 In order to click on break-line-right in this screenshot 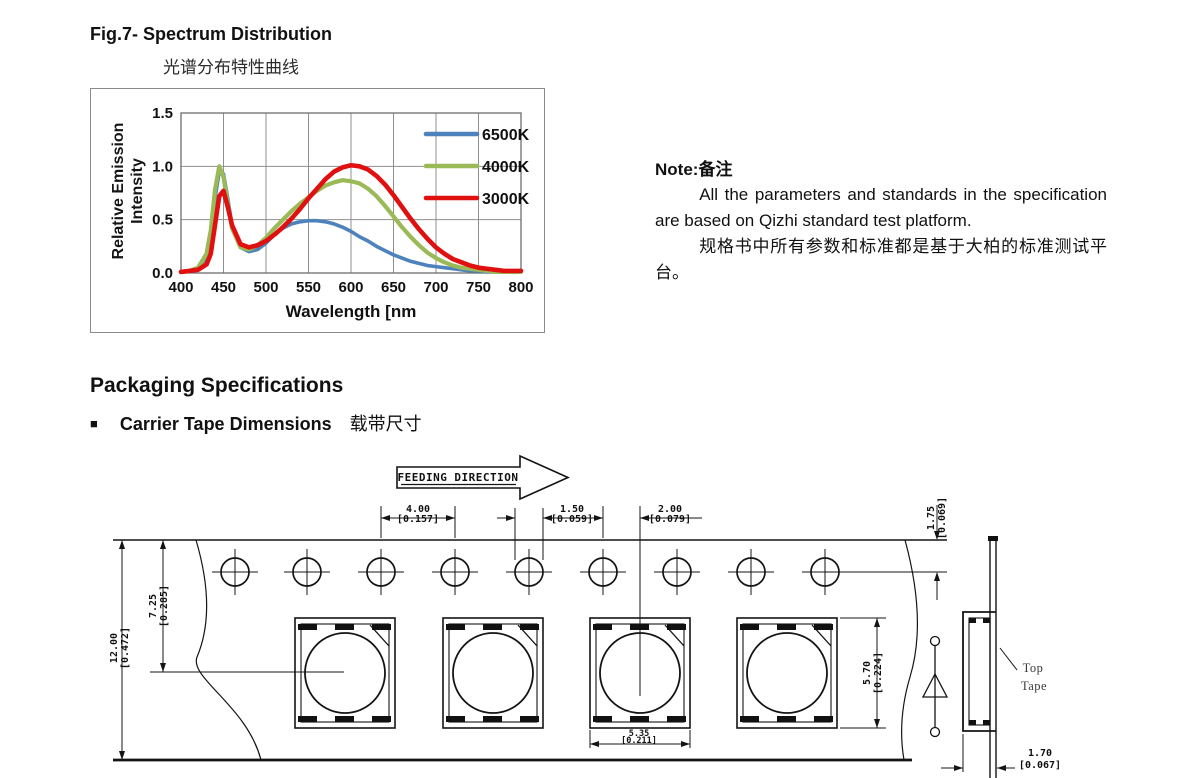, I will do `click(909, 650)`.